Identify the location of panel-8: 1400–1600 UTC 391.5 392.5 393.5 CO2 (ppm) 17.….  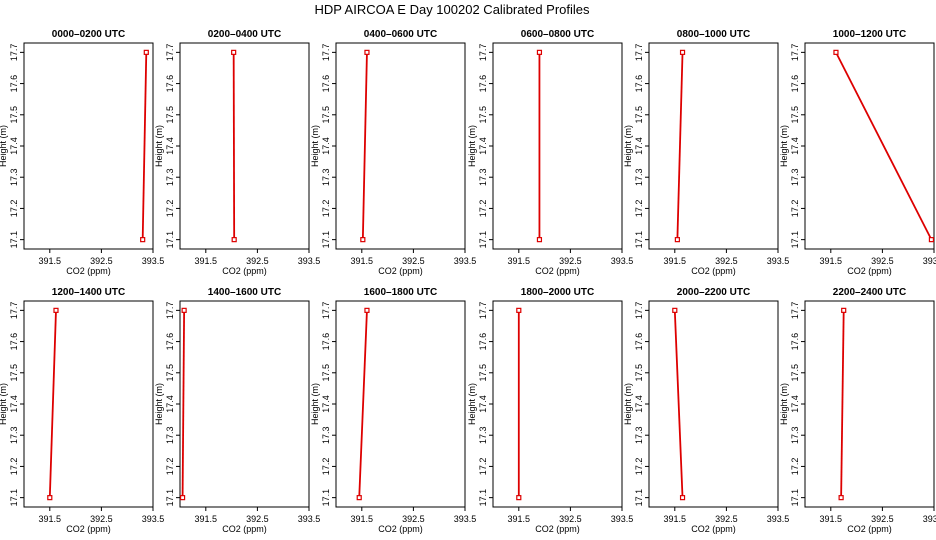
(237, 410).